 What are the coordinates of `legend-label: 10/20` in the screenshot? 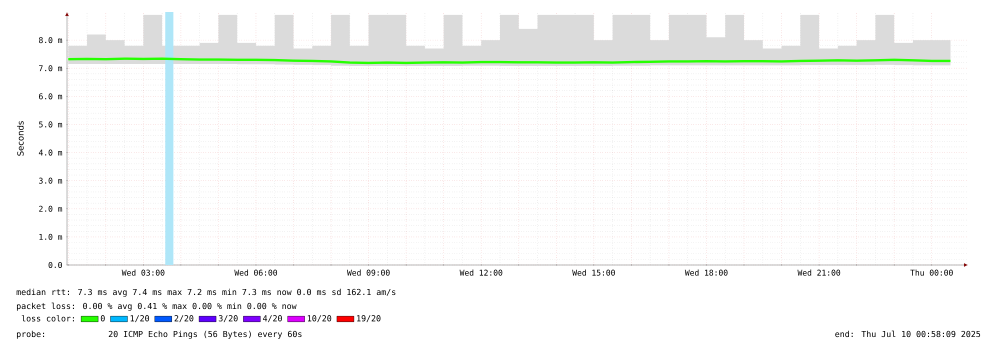 It's located at (320, 318).